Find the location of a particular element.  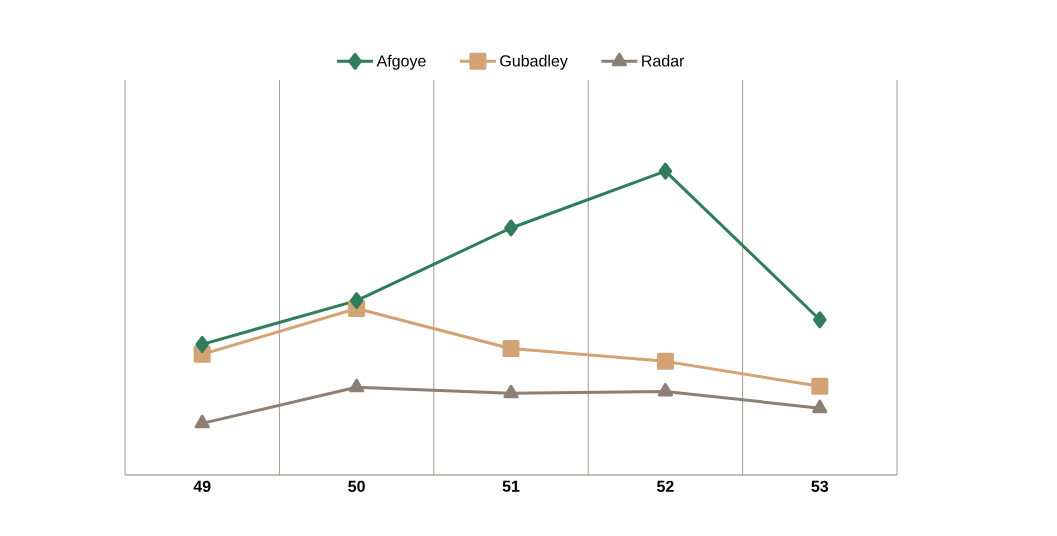

x-tick-label: 51 is located at coordinates (511, 486).